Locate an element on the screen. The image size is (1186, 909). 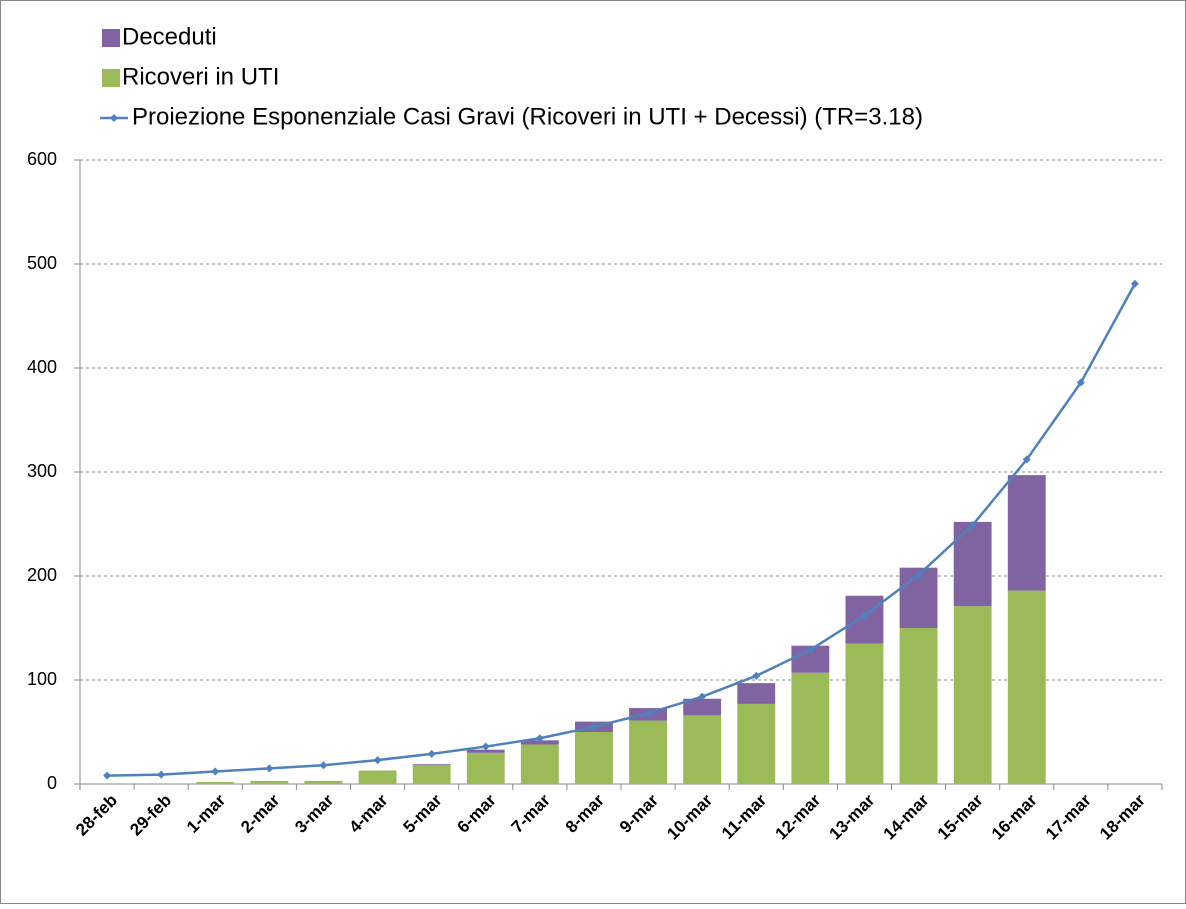
y-tick-label: 100 is located at coordinates (42, 679).